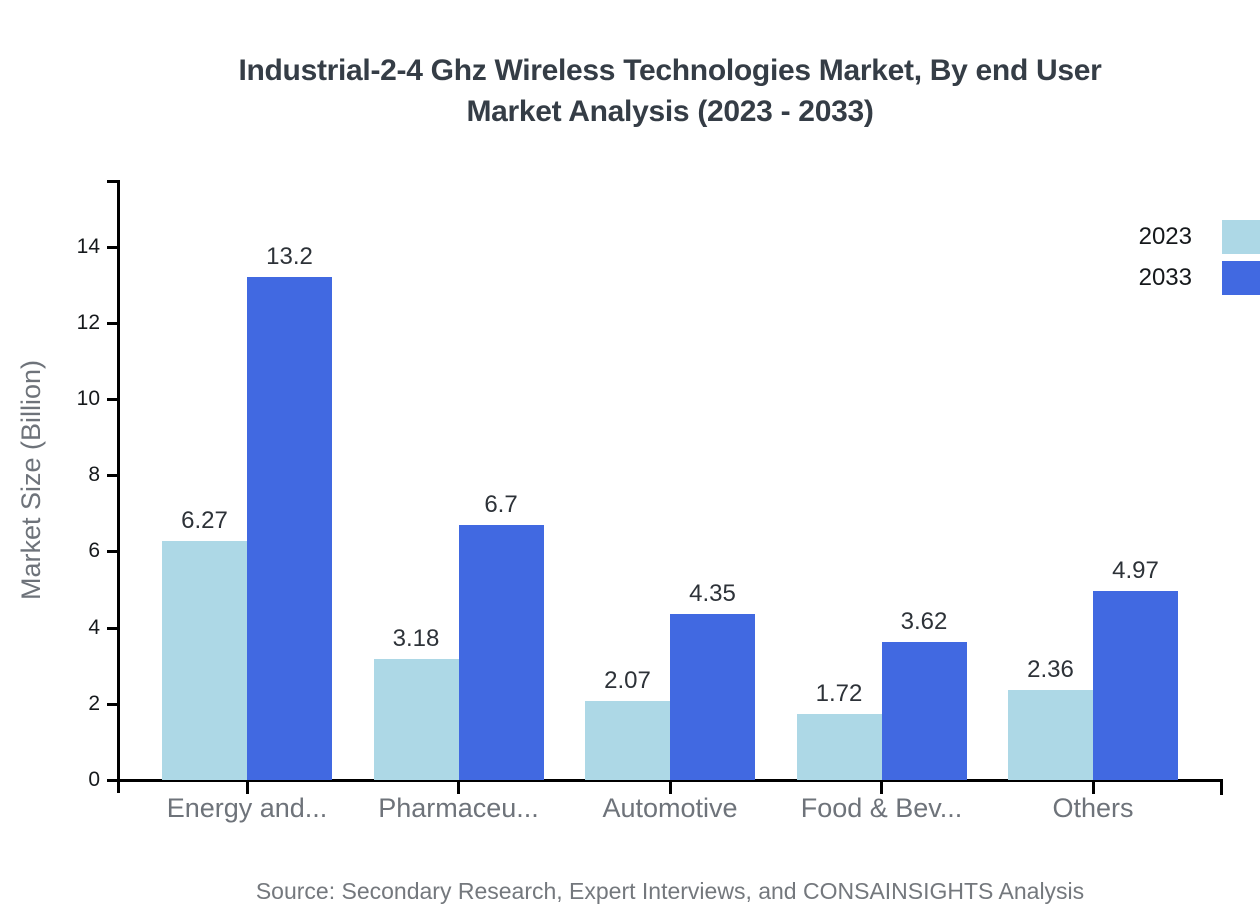 The image size is (1260, 920). Describe the element at coordinates (289, 256) in the screenshot. I see `bar-value-label: 13.2` at that location.